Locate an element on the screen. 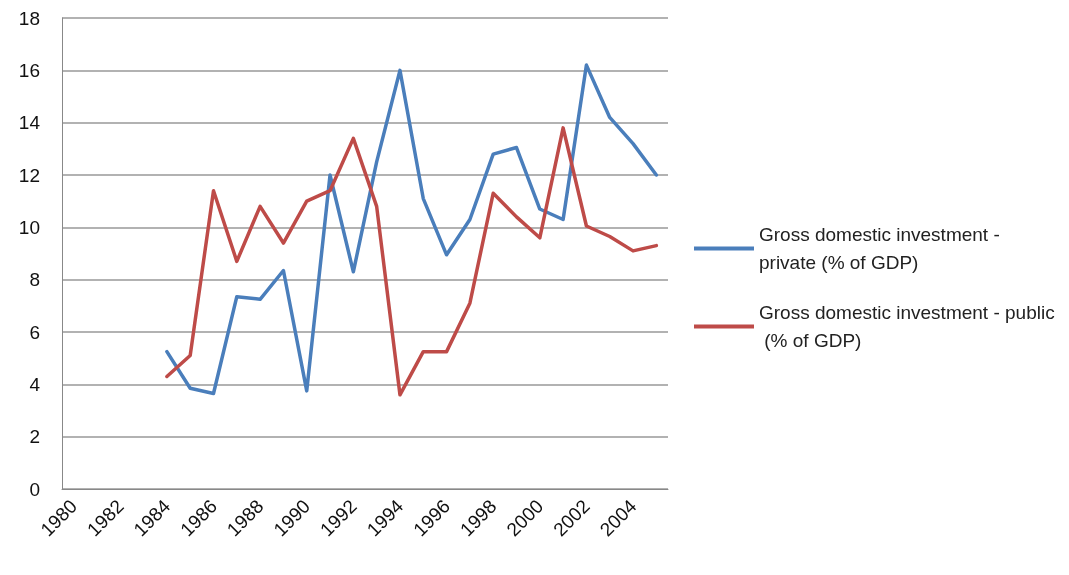  y-tick-label: 4 is located at coordinates (35, 384).